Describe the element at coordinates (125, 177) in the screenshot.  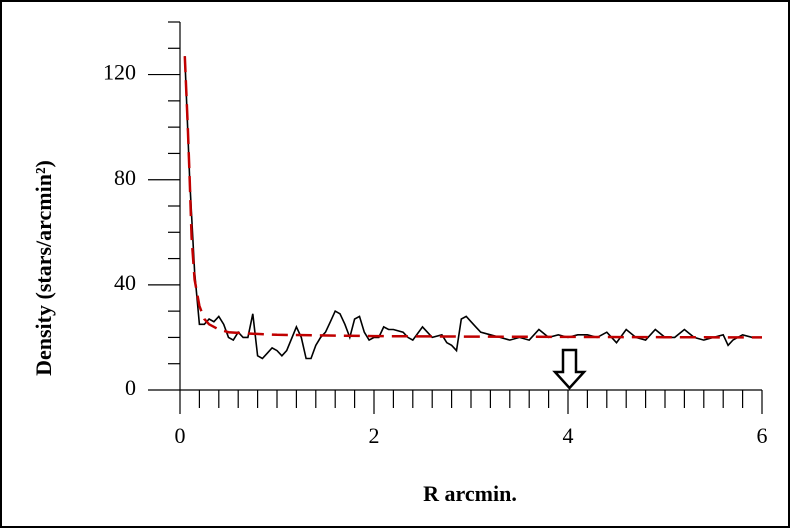
I see `y-tick-label: 80` at that location.